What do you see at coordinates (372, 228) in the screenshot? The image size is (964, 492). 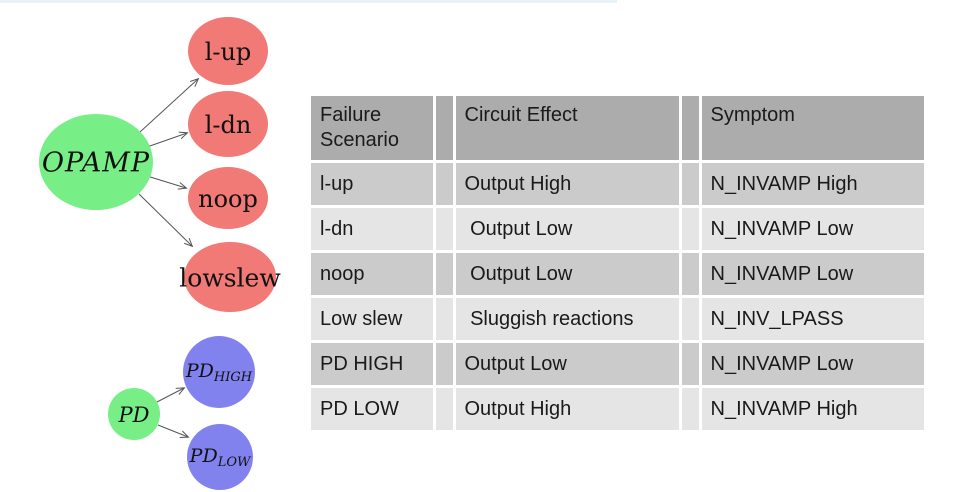 I see `cell-scenario: l-dn` at bounding box center [372, 228].